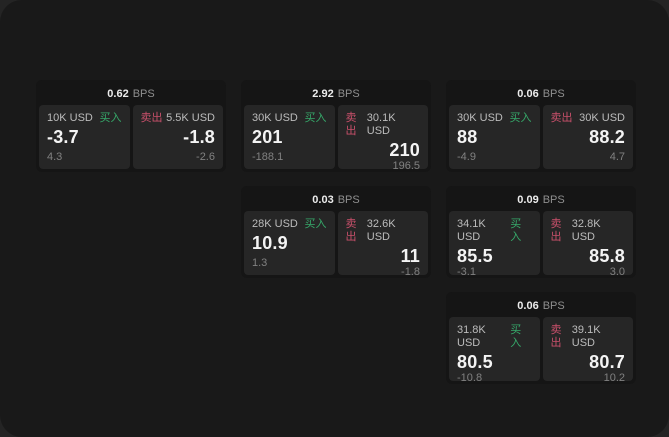  Describe the element at coordinates (410, 256) in the screenshot. I see `sell-value: 11` at that location.